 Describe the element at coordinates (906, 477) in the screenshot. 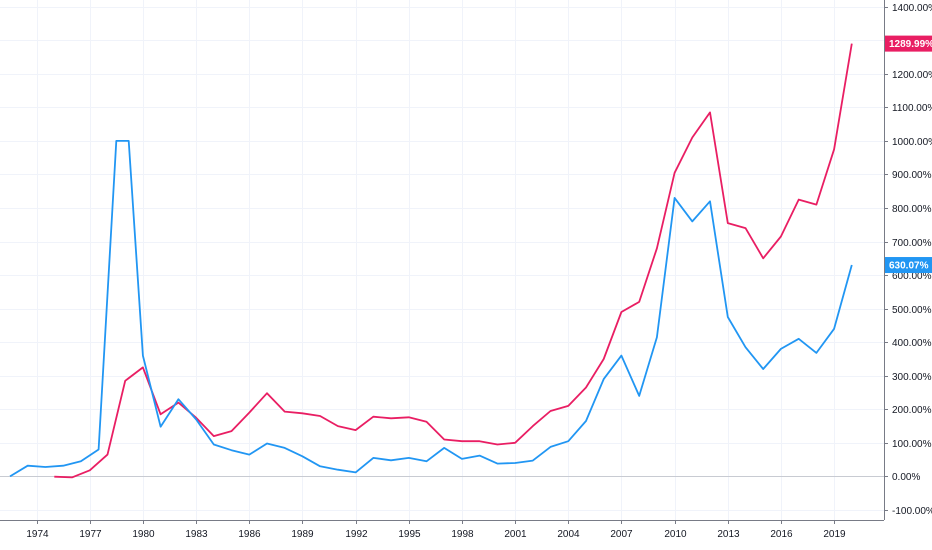

I see `y-tick-label: 0.00%` at that location.